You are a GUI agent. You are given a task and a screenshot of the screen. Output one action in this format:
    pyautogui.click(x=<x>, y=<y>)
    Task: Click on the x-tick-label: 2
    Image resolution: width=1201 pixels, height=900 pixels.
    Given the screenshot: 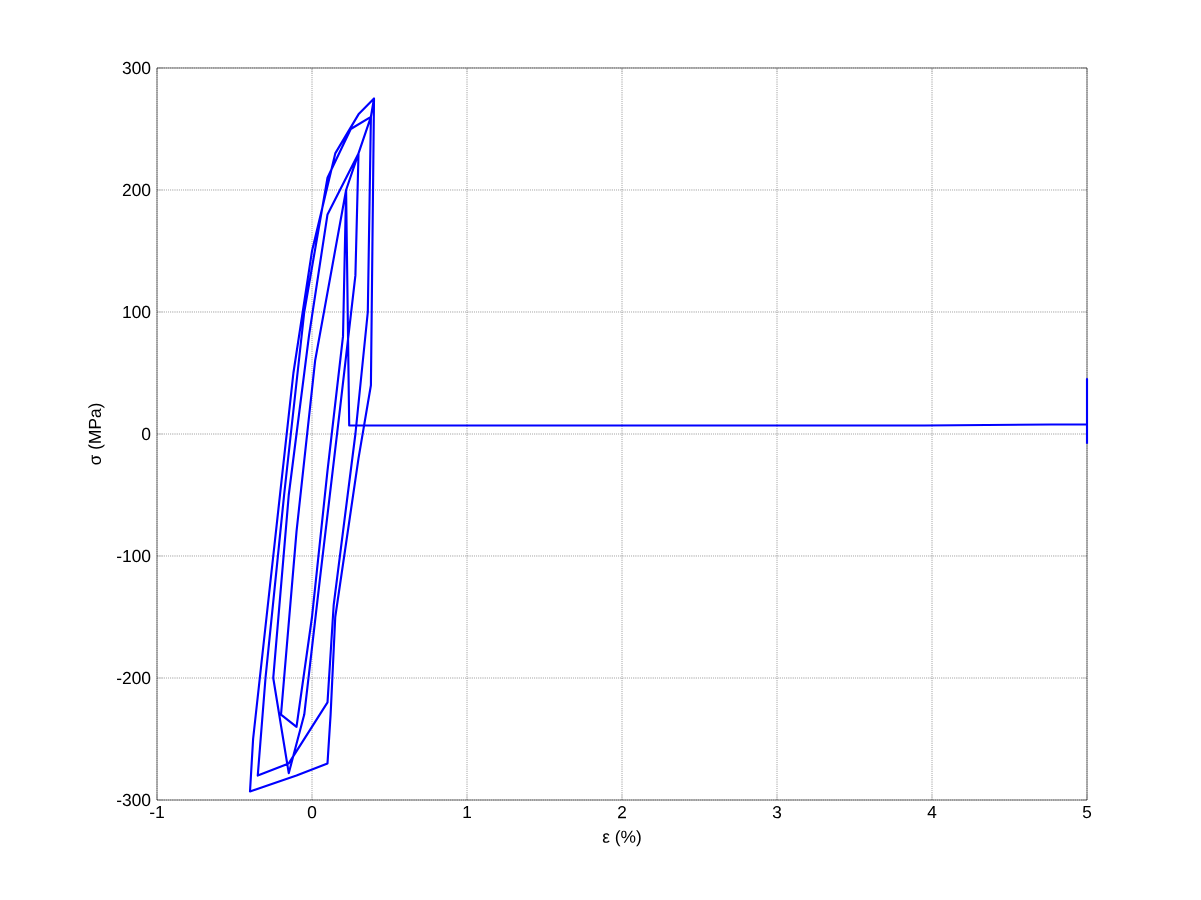 What is the action you would take?
    pyautogui.click(x=622, y=812)
    